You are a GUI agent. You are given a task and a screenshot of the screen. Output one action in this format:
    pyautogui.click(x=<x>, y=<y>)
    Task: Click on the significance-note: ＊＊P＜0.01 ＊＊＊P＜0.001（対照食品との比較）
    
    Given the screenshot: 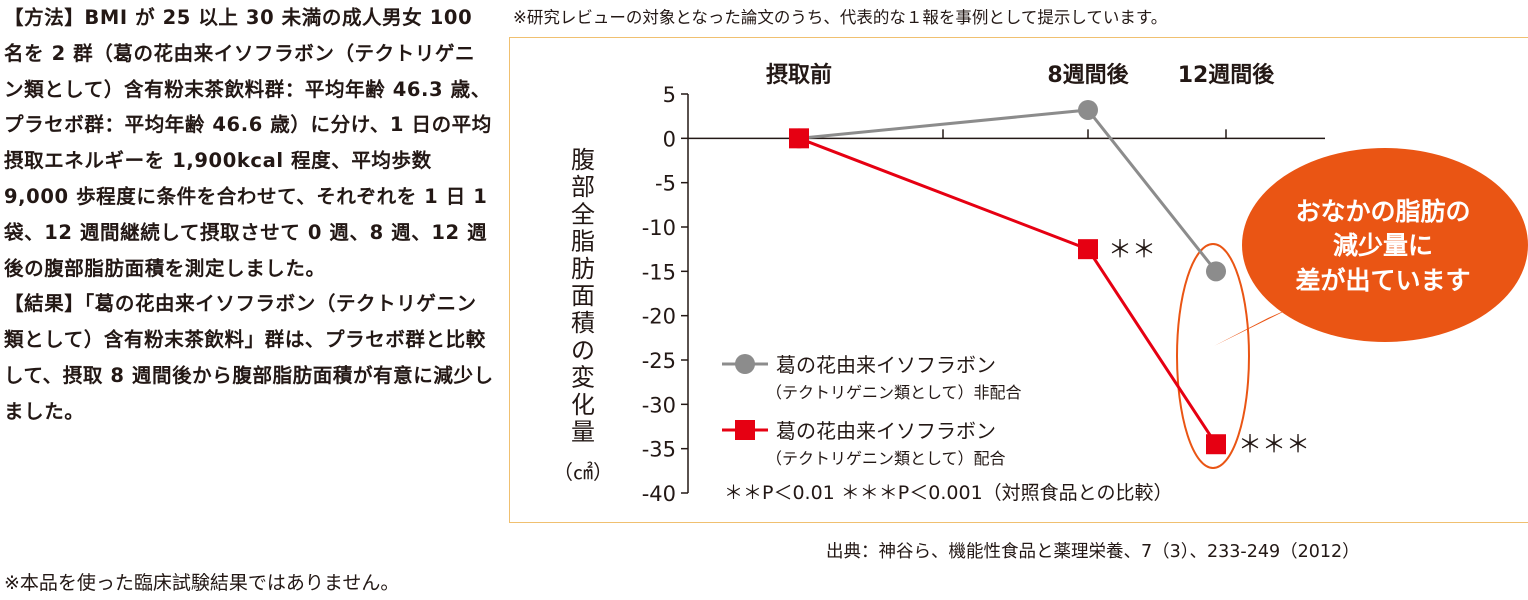 What is the action you would take?
    pyautogui.click(x=948, y=493)
    